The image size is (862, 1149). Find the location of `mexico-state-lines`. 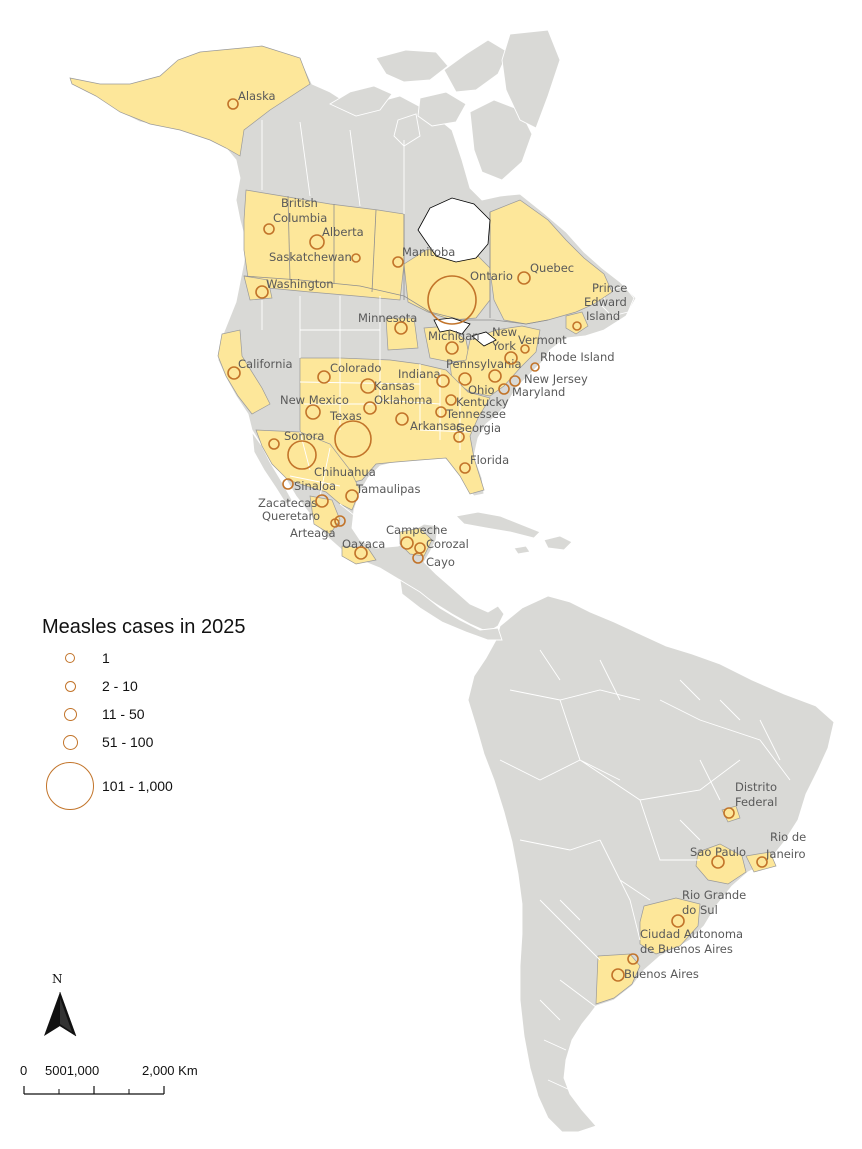

mexico-state-lines is located at coordinates (335, 486).